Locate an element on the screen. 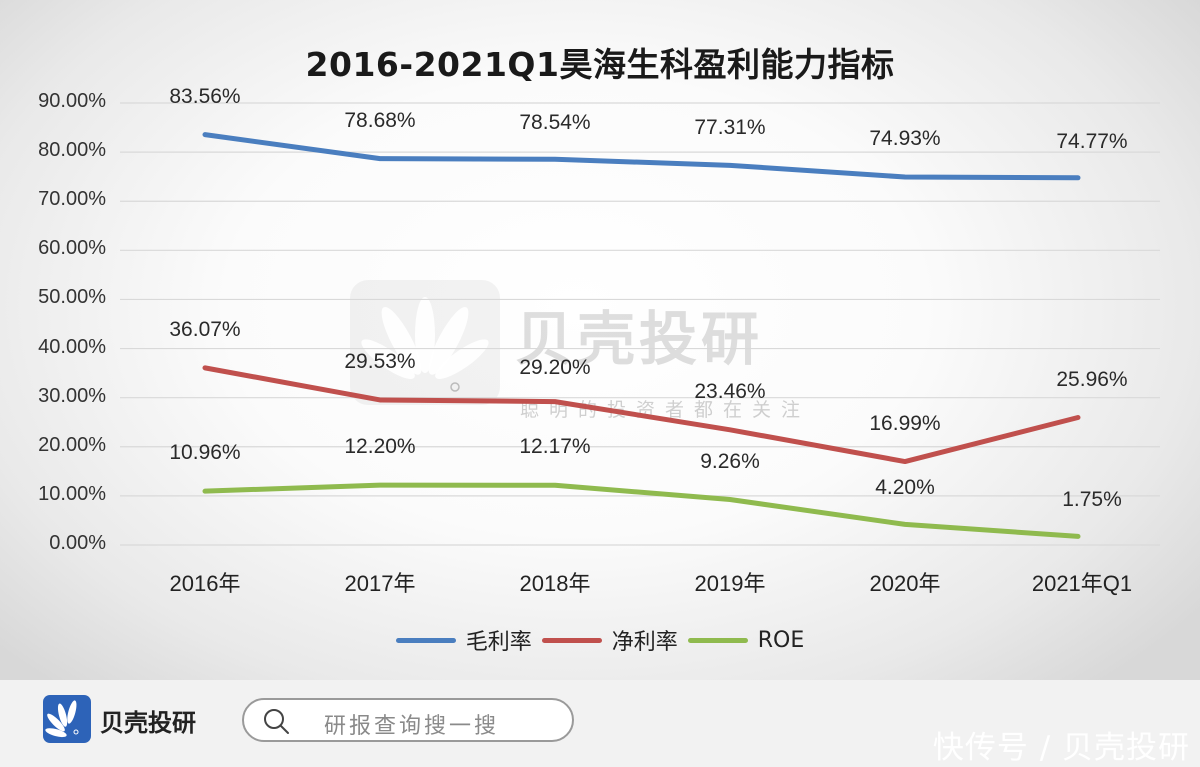  data-label-net-margin: 16.99% is located at coordinates (905, 423).